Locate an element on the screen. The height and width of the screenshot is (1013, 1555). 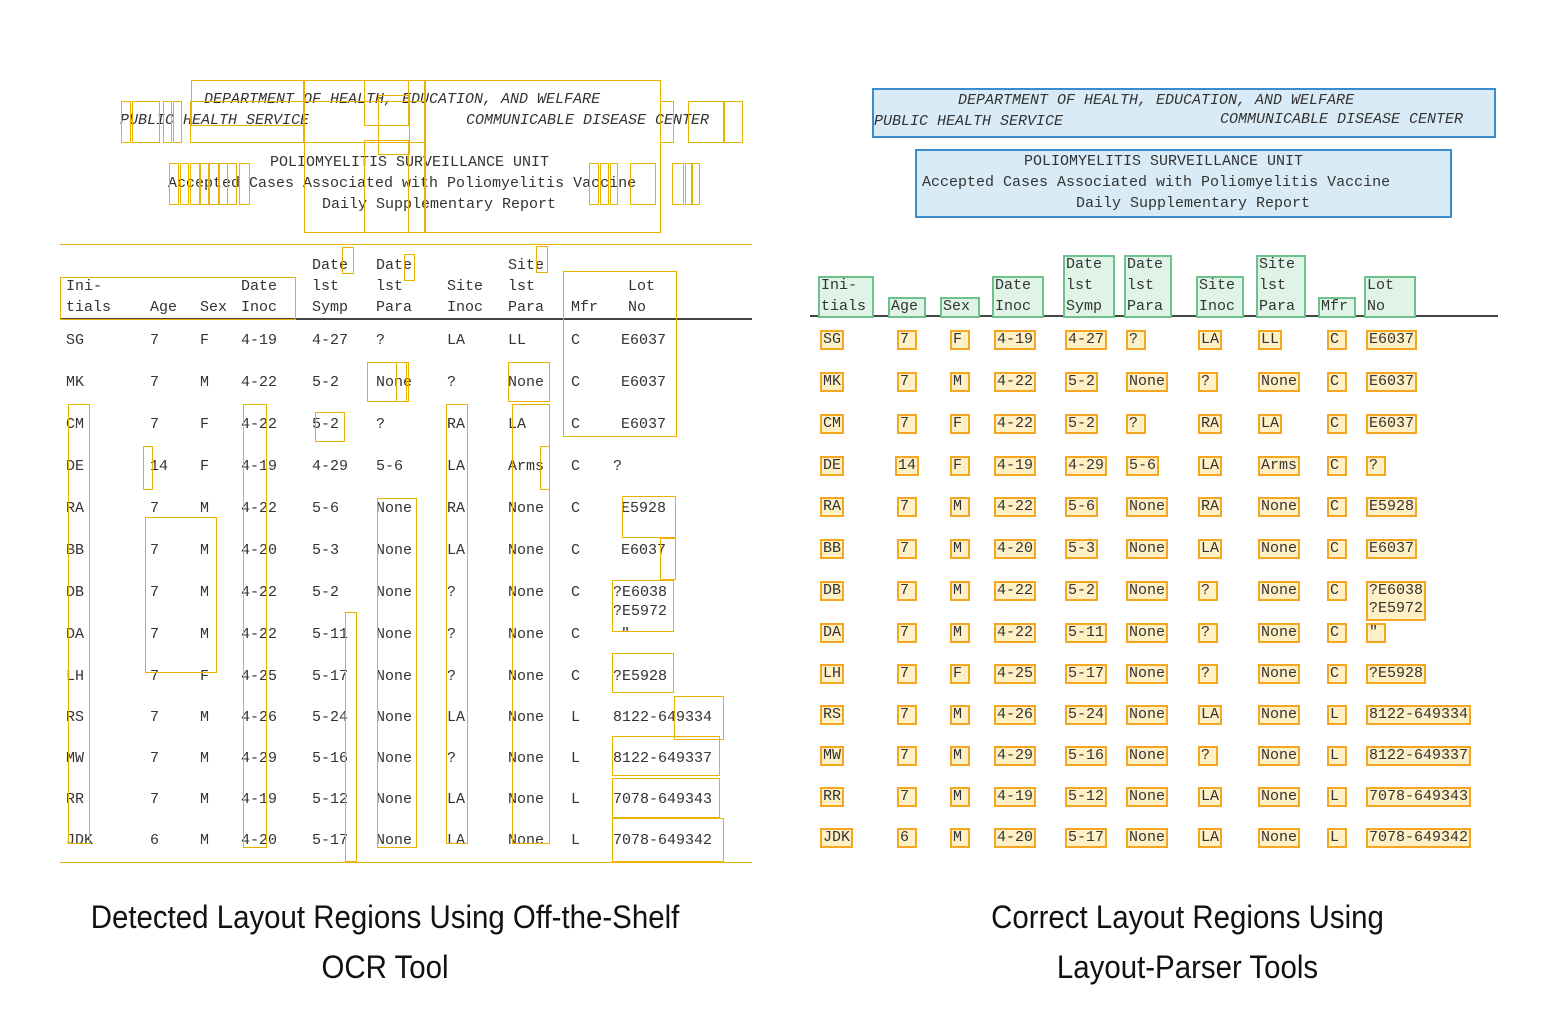
left-table-cell: 7078-649342 is located at coordinates (663, 840).